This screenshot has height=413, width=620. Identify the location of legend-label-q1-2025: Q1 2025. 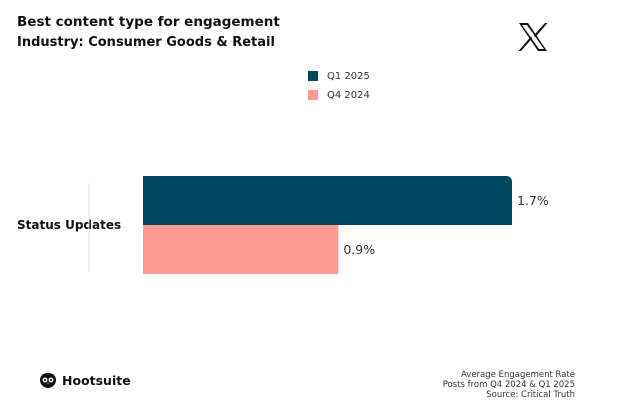
(348, 76).